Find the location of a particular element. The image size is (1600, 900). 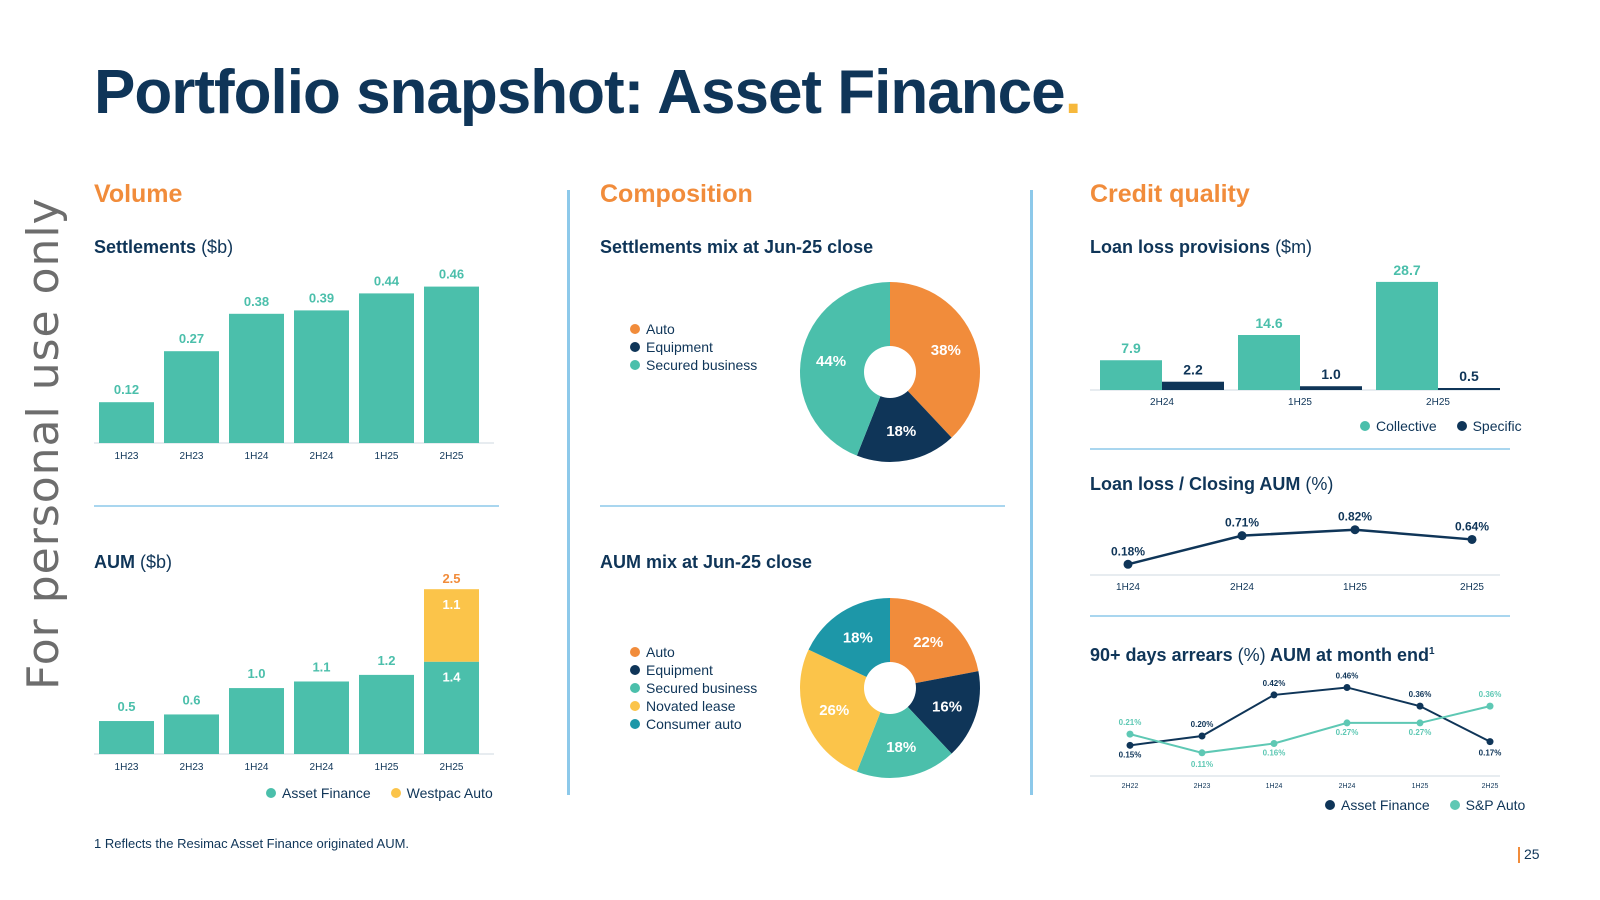

data-label: 0.44 is located at coordinates (387, 280).